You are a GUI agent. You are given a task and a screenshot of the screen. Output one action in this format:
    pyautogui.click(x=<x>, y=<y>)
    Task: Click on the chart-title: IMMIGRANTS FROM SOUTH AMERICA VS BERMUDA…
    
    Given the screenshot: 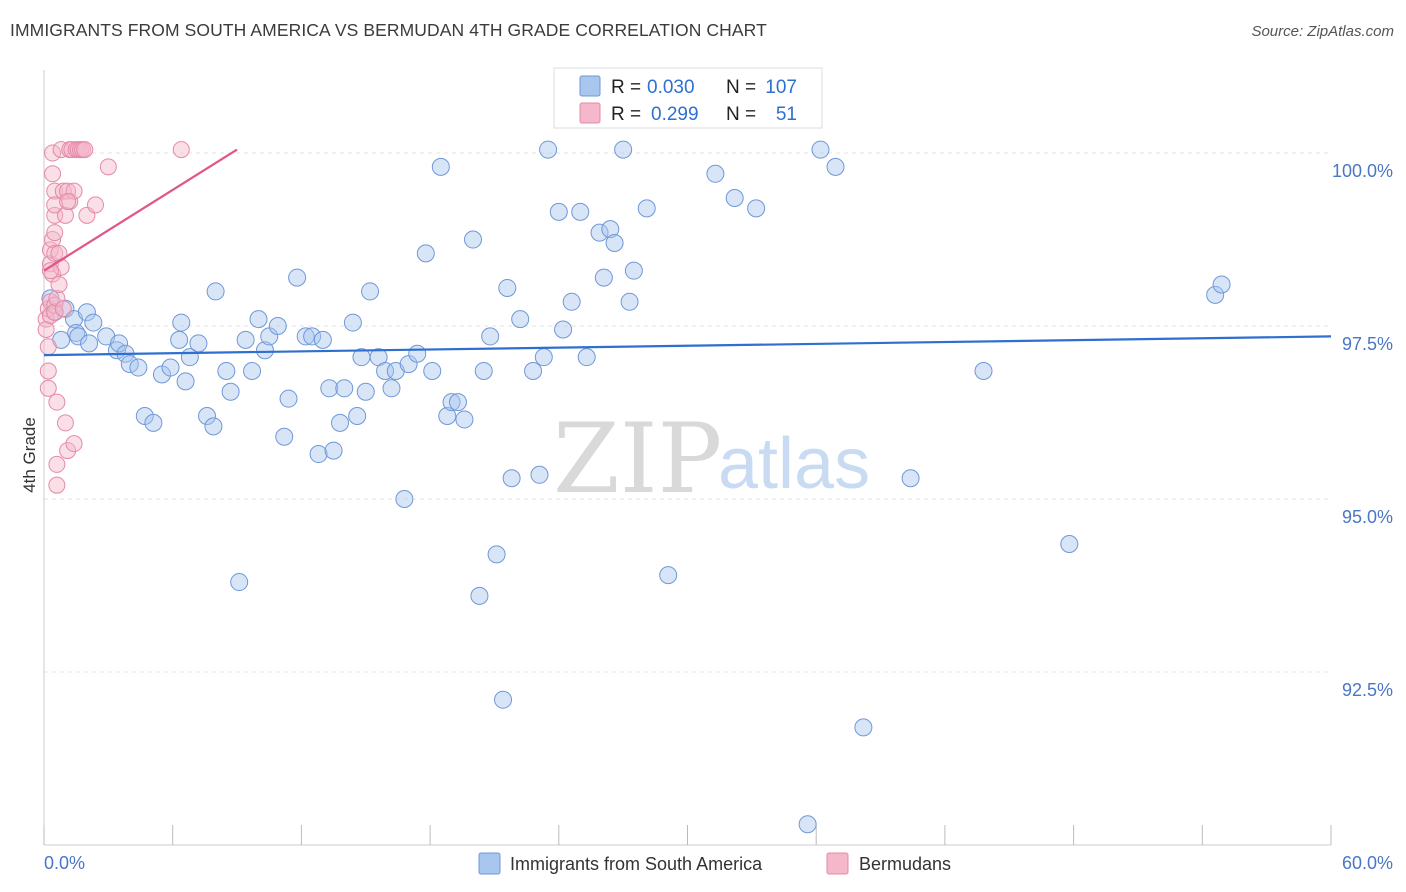 What is the action you would take?
    pyautogui.click(x=388, y=30)
    